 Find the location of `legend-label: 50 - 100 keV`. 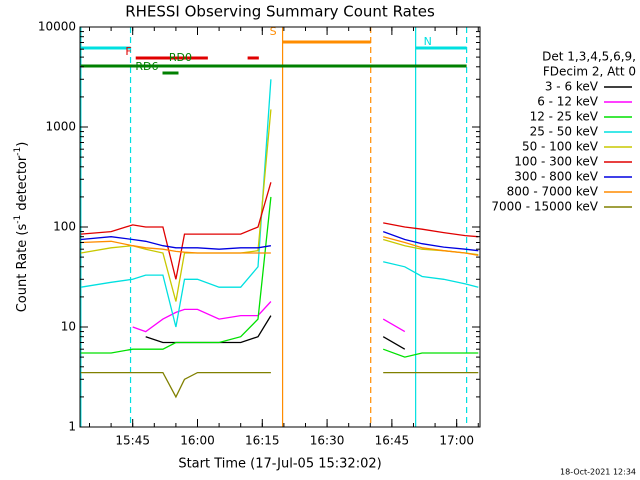

legend-label: 50 - 100 keV is located at coordinates (560, 147).